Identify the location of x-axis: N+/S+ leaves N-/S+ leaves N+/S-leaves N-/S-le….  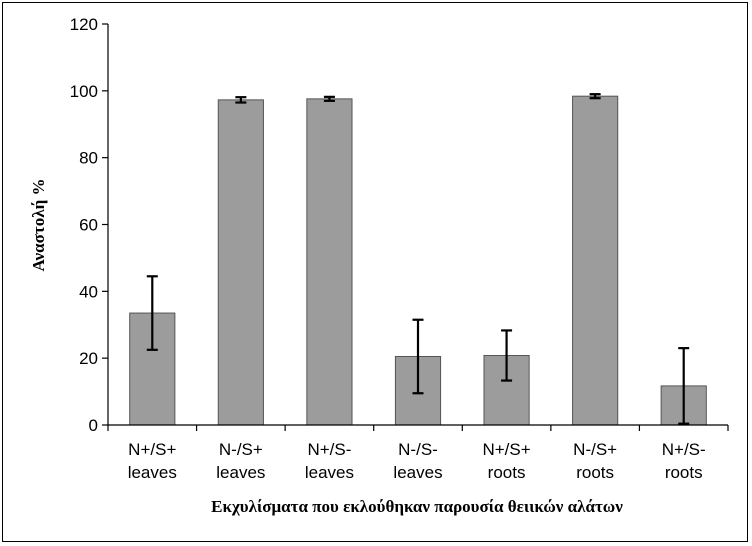
(418, 453).